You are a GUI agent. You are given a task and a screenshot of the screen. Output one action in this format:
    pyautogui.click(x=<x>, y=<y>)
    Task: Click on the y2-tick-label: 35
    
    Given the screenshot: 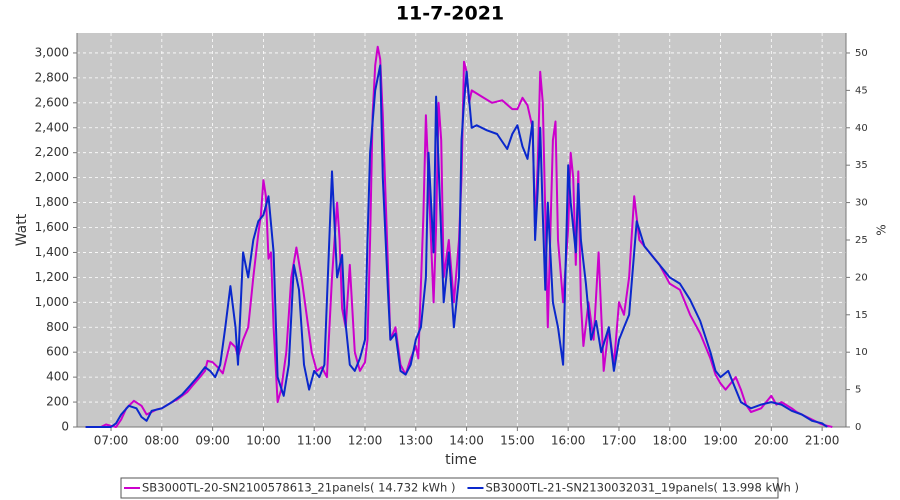 What is the action you would take?
    pyautogui.click(x=861, y=165)
    